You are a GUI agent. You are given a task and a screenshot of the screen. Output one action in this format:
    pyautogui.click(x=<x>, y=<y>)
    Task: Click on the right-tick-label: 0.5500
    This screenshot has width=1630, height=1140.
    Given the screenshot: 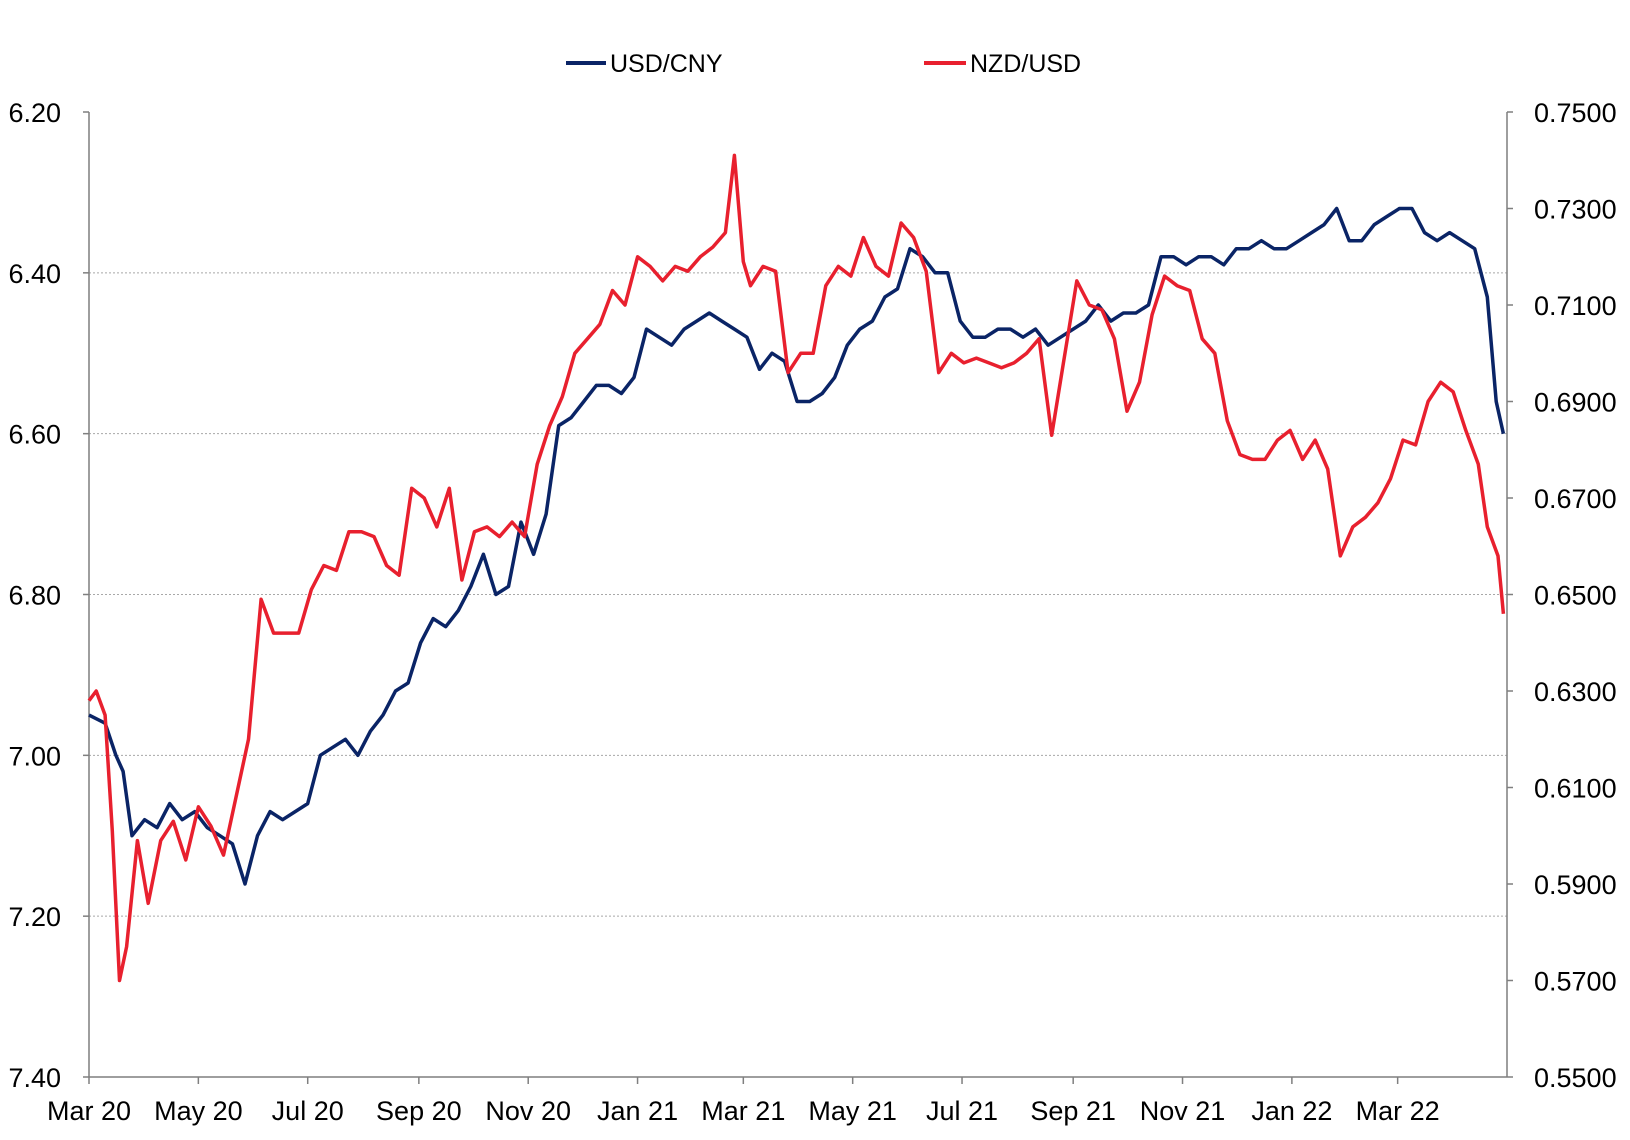 What is the action you would take?
    pyautogui.click(x=1575, y=1078)
    